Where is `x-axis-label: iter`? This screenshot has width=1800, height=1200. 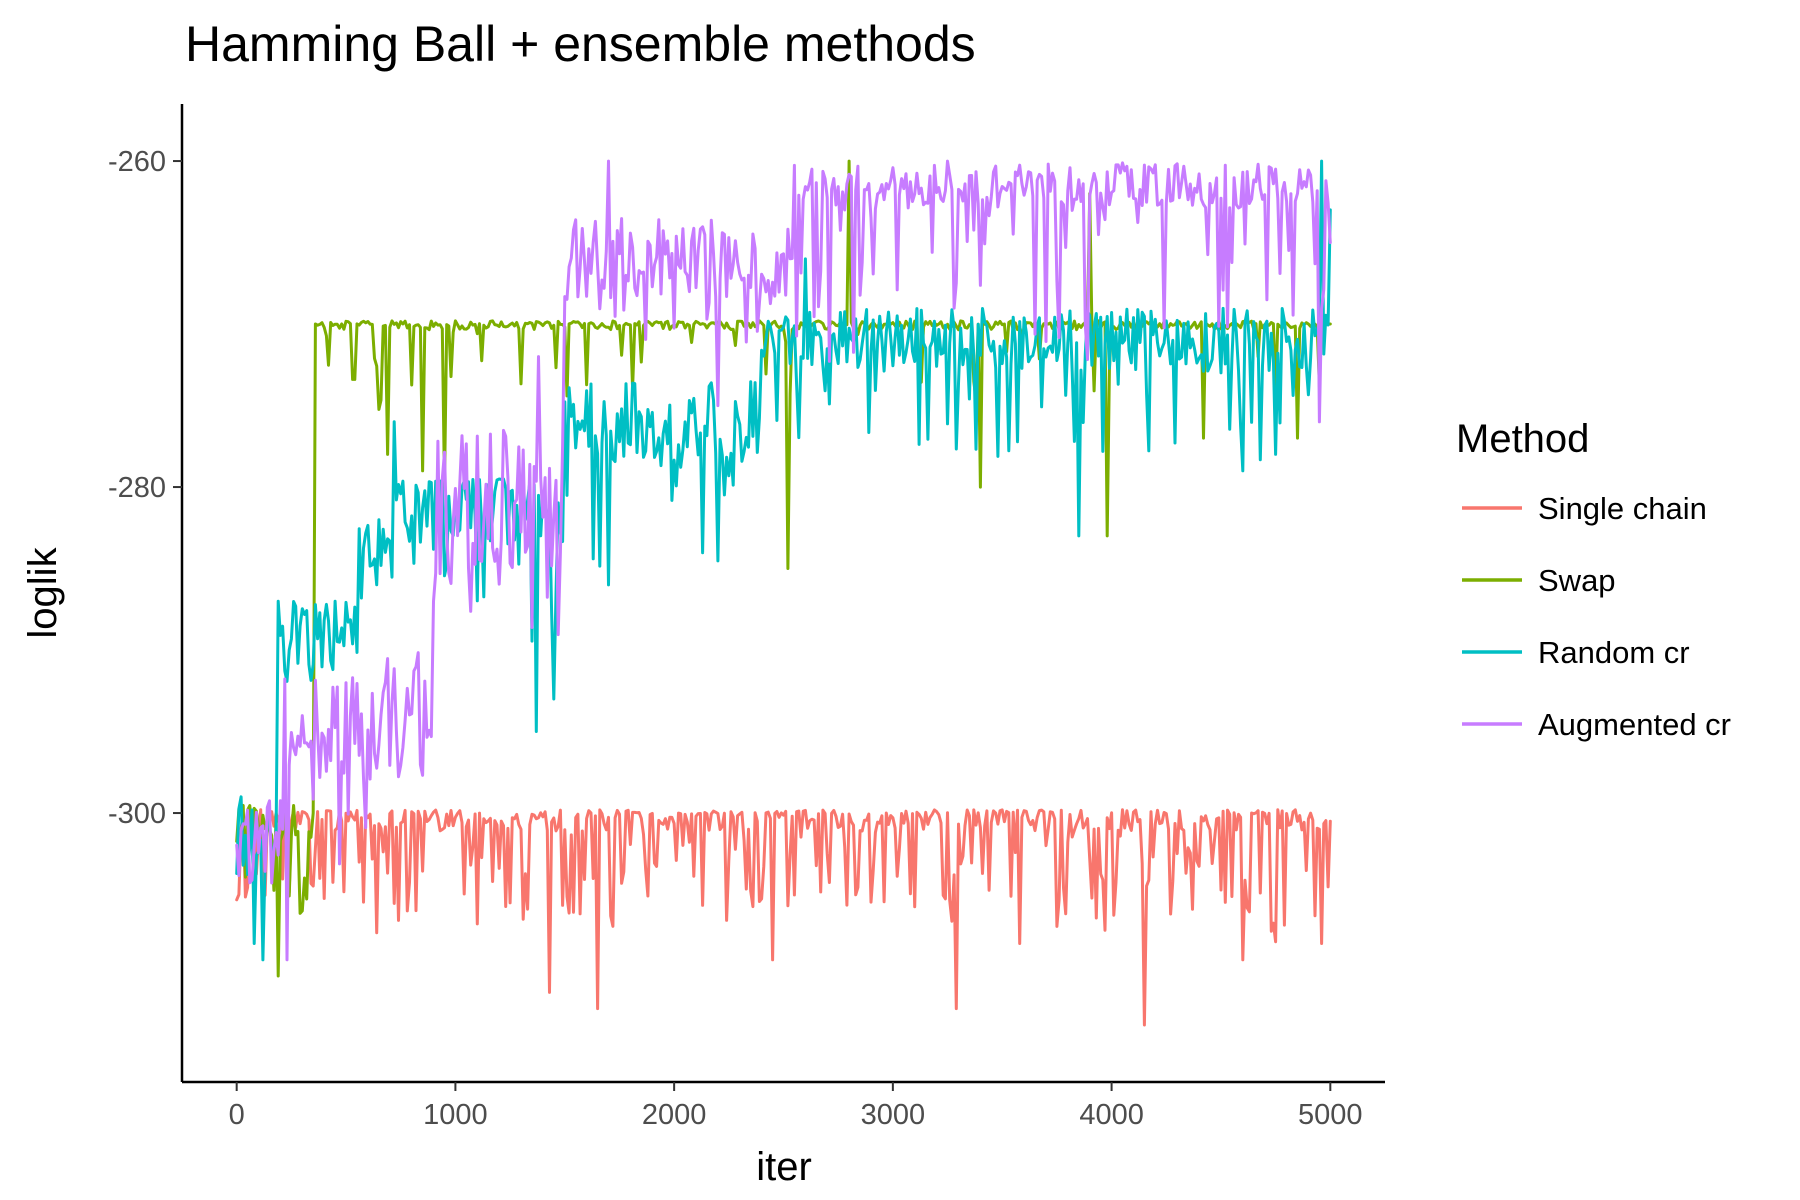 x-axis-label: iter is located at coordinates (784, 1167).